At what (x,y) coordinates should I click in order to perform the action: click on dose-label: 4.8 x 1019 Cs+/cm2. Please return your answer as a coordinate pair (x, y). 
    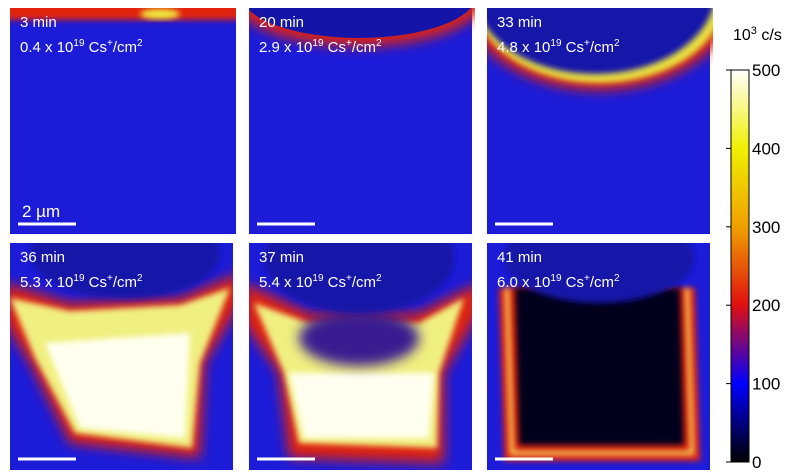
    Looking at the image, I should click on (558, 47).